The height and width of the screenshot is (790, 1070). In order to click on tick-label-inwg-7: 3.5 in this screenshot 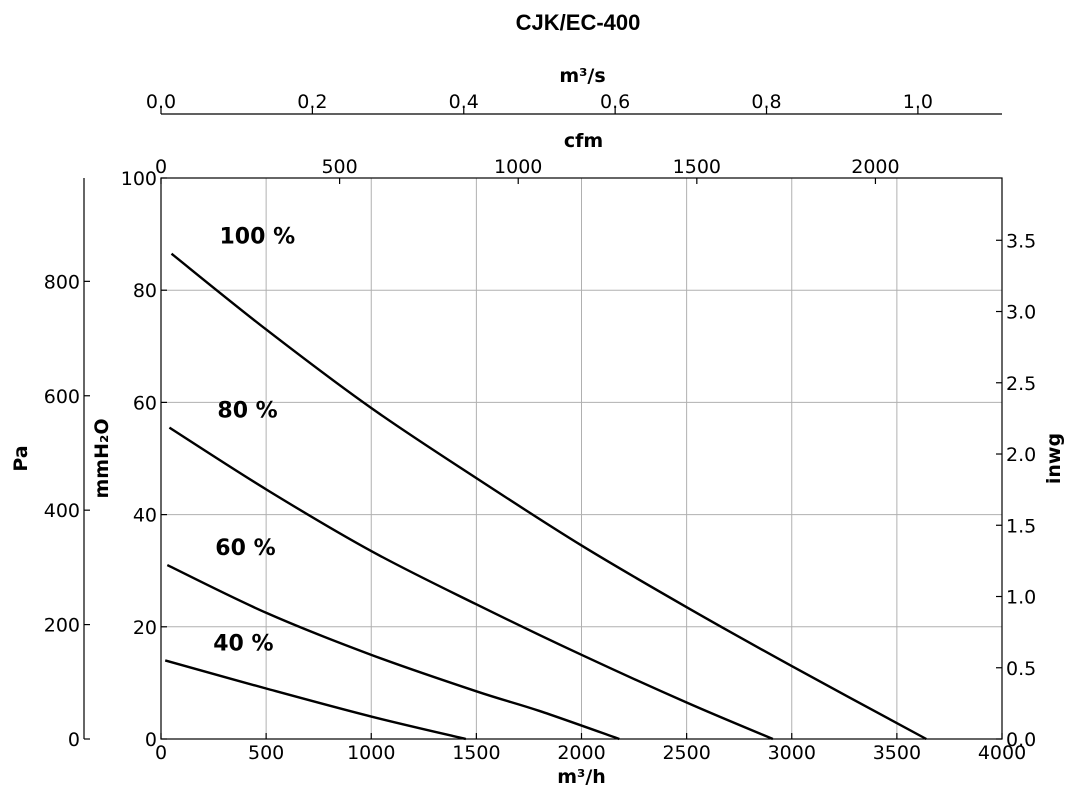, I will do `click(1021, 241)`.